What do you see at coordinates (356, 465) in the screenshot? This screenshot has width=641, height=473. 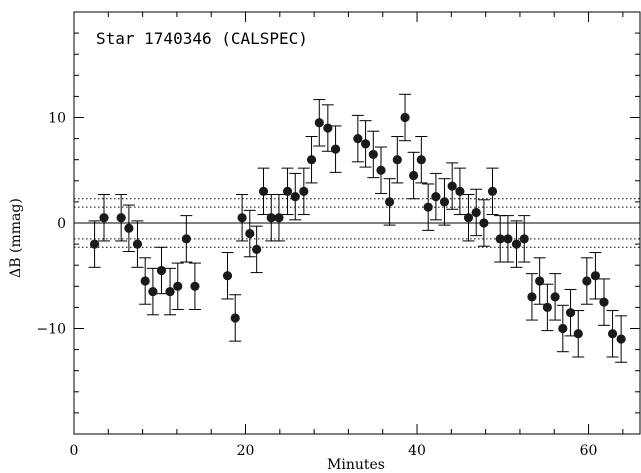 I see `x-axis-label: Minutes` at bounding box center [356, 465].